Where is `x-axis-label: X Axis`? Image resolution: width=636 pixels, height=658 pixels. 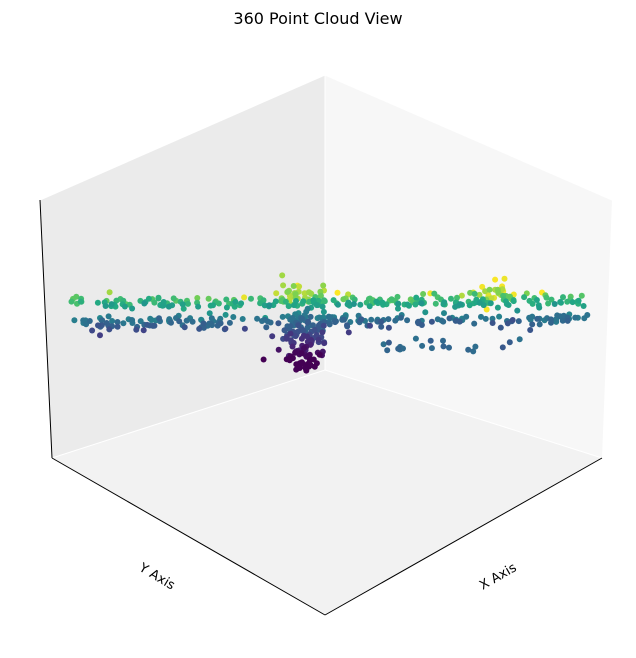 x-axis-label: X Axis is located at coordinates (498, 576).